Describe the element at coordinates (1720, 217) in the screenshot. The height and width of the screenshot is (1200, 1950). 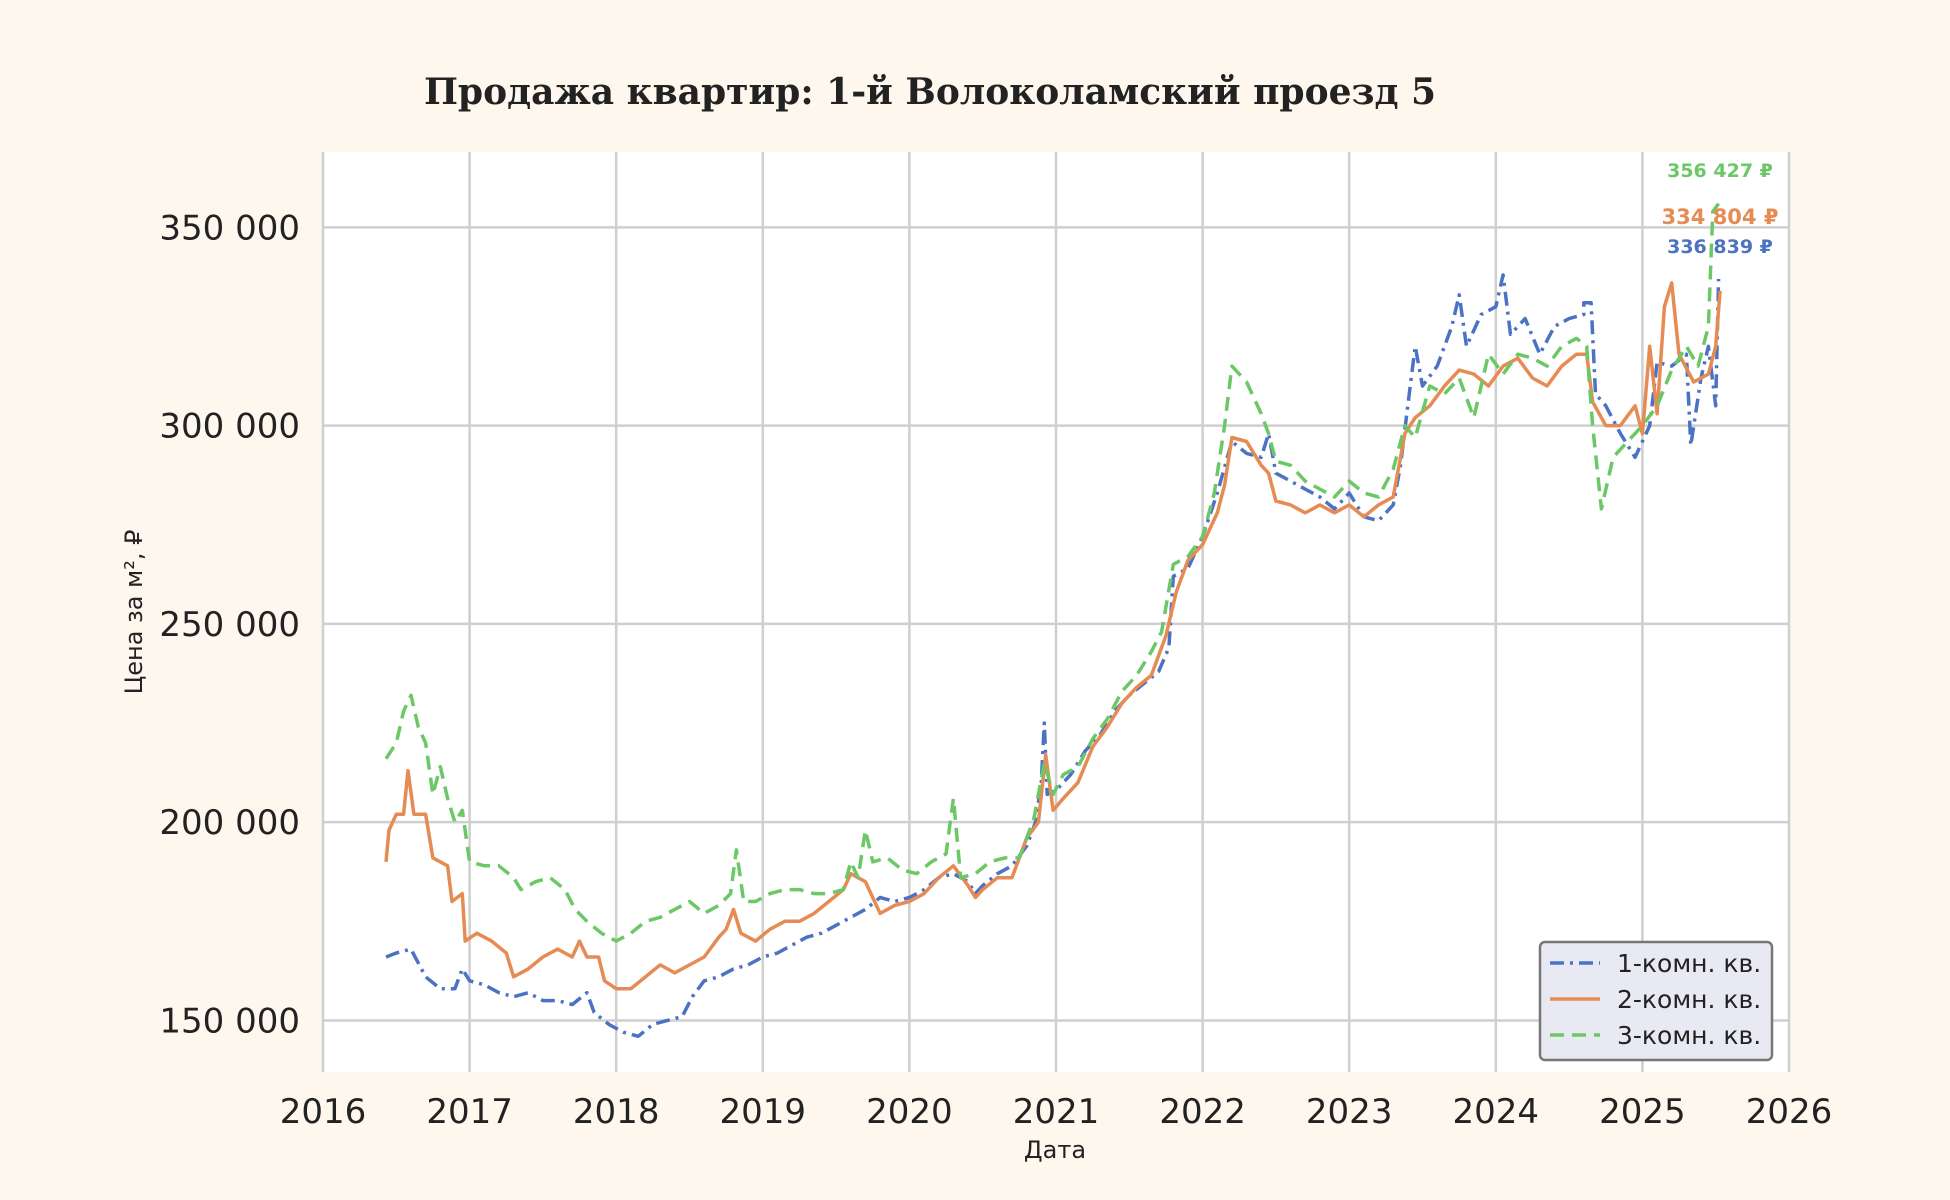
I see `end-value-label-2: 334 804 ₽` at that location.